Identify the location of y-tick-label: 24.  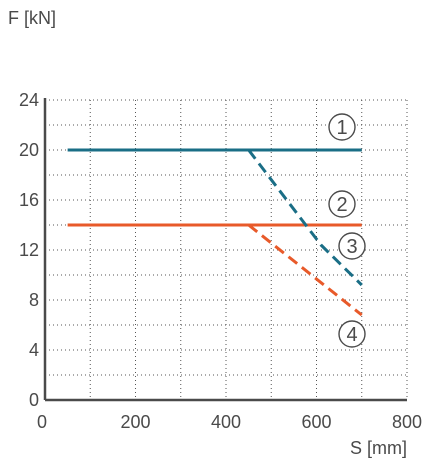
(29, 100).